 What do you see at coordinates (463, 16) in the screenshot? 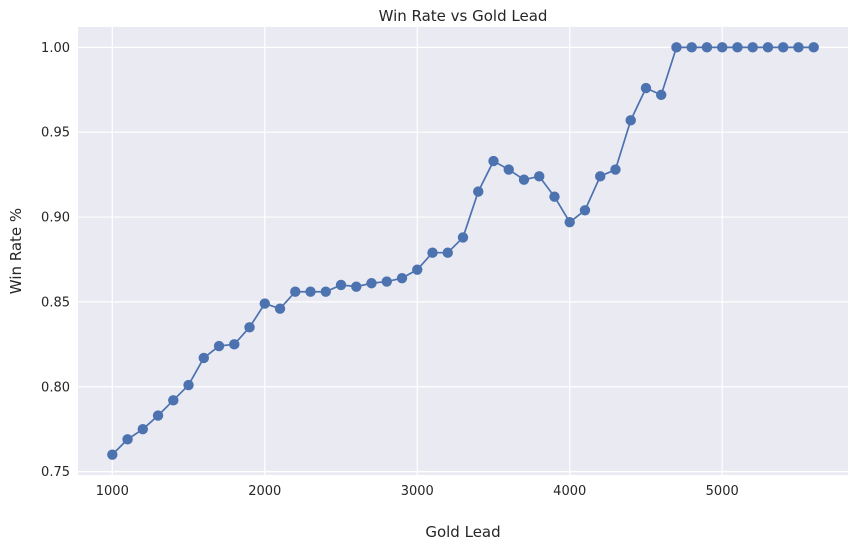
I see `chart-title: Win Rate vs Gold Lead` at bounding box center [463, 16].